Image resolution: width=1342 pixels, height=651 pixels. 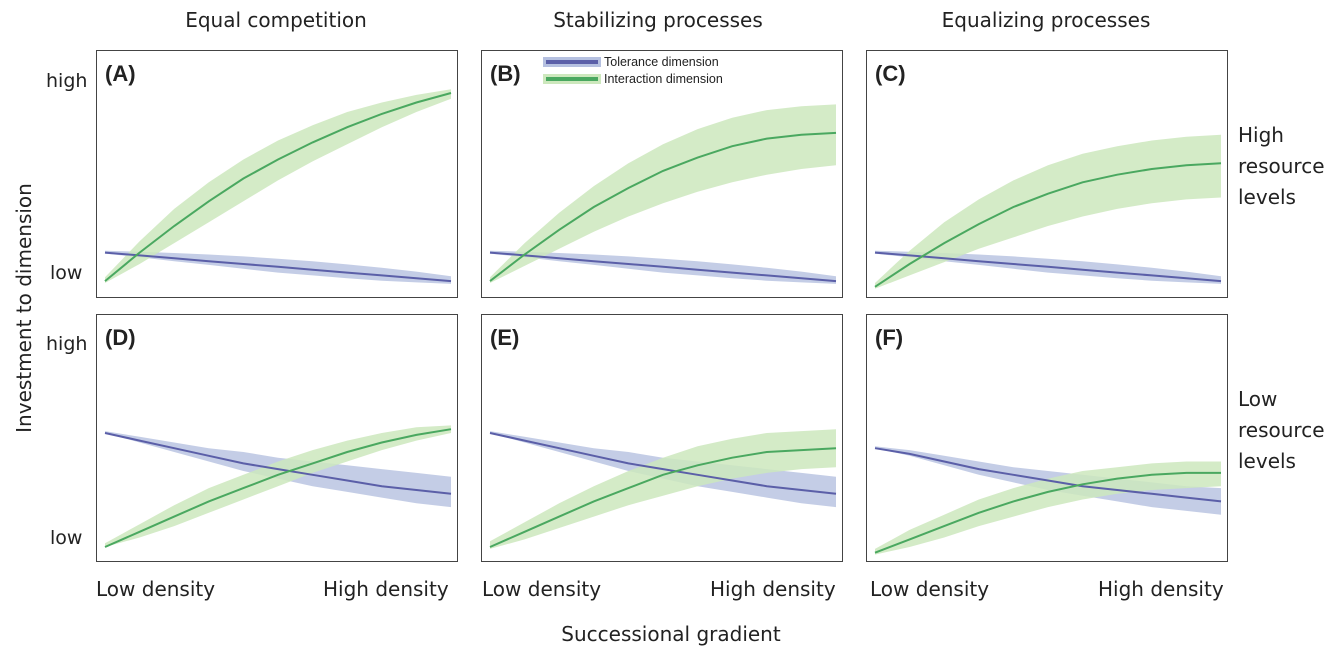 What do you see at coordinates (386, 589) in the screenshot?
I see `x-tick-high-density-a: High density` at bounding box center [386, 589].